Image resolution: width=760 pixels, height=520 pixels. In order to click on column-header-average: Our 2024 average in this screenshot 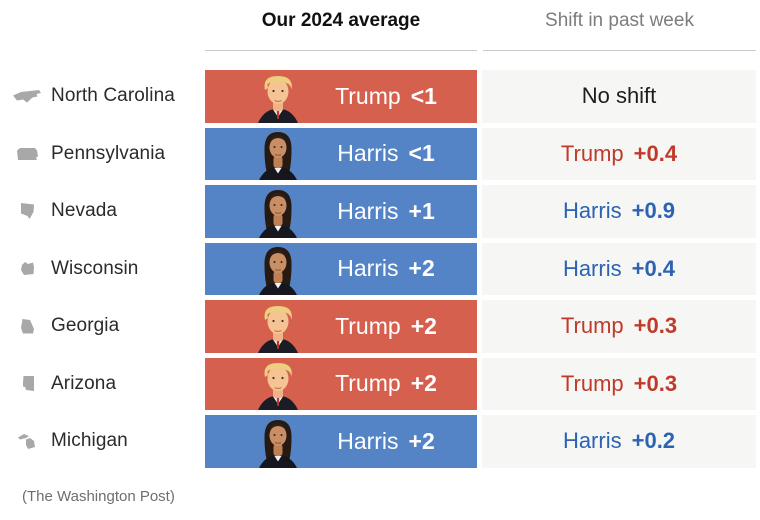, I will do `click(341, 30)`.